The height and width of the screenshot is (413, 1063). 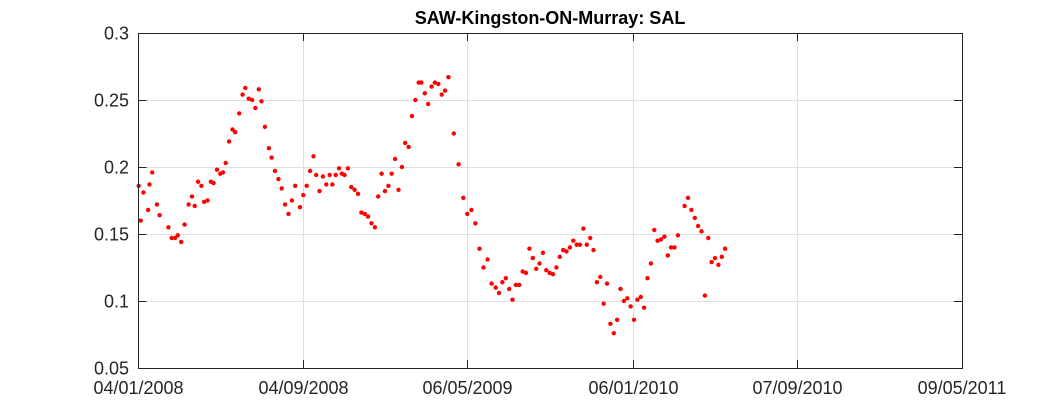 I want to click on x-tick-label: 04/09/2008, so click(x=303, y=388).